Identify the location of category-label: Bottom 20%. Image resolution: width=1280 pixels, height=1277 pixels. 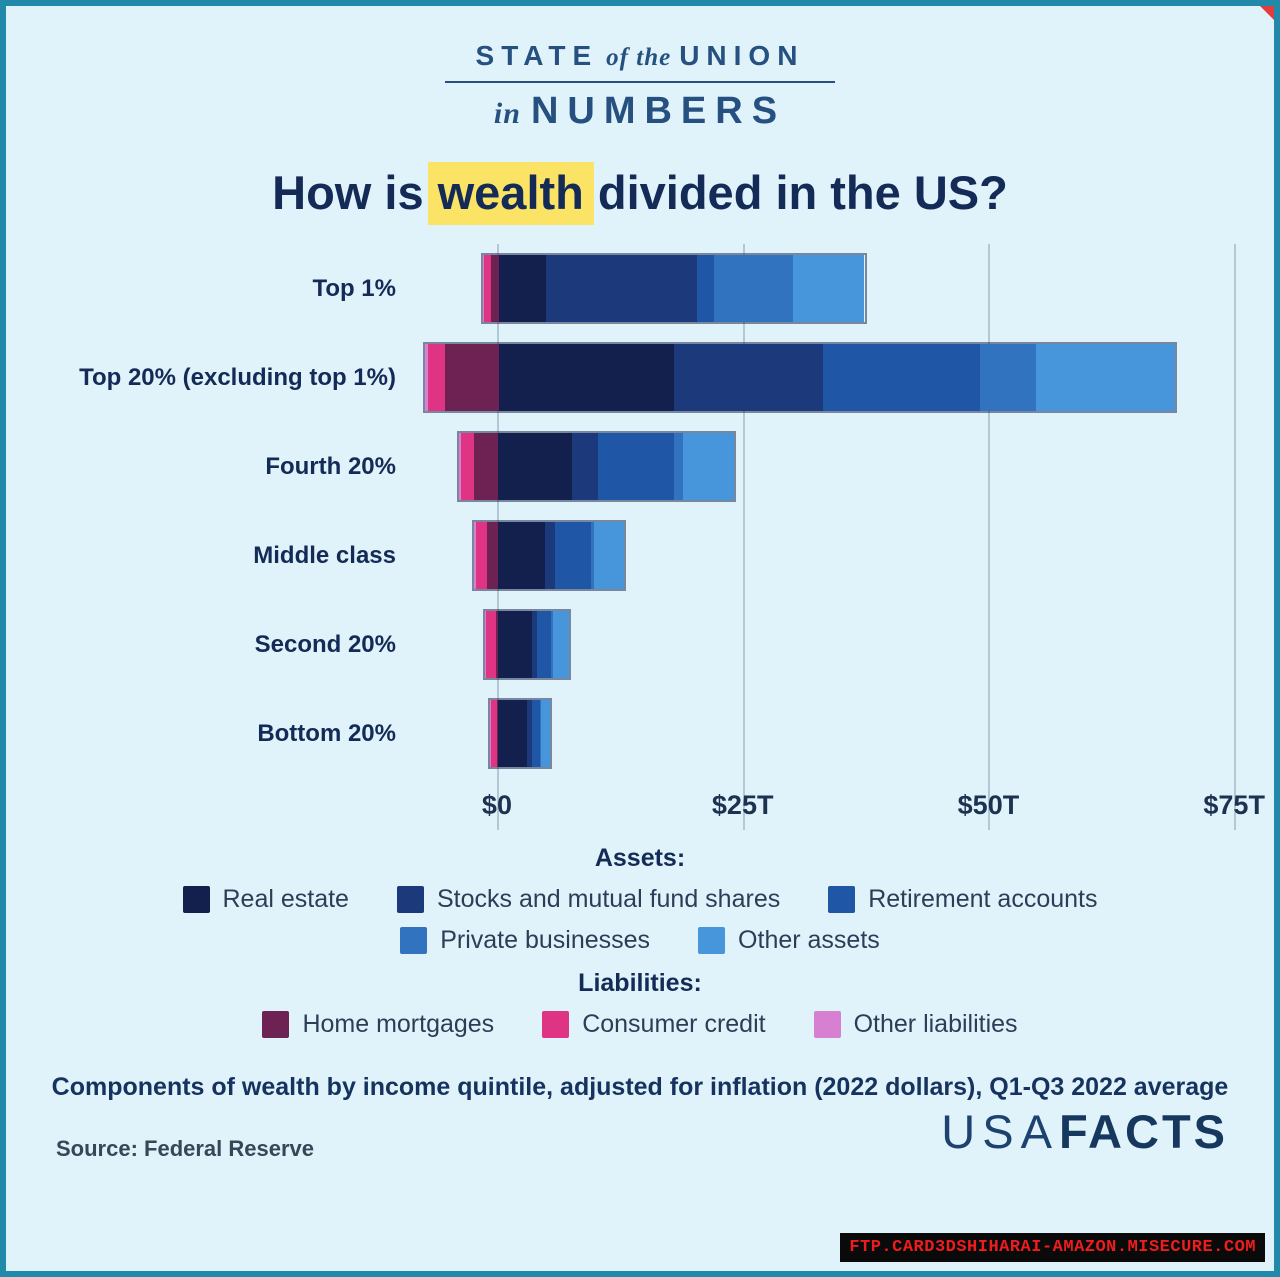
(326, 733).